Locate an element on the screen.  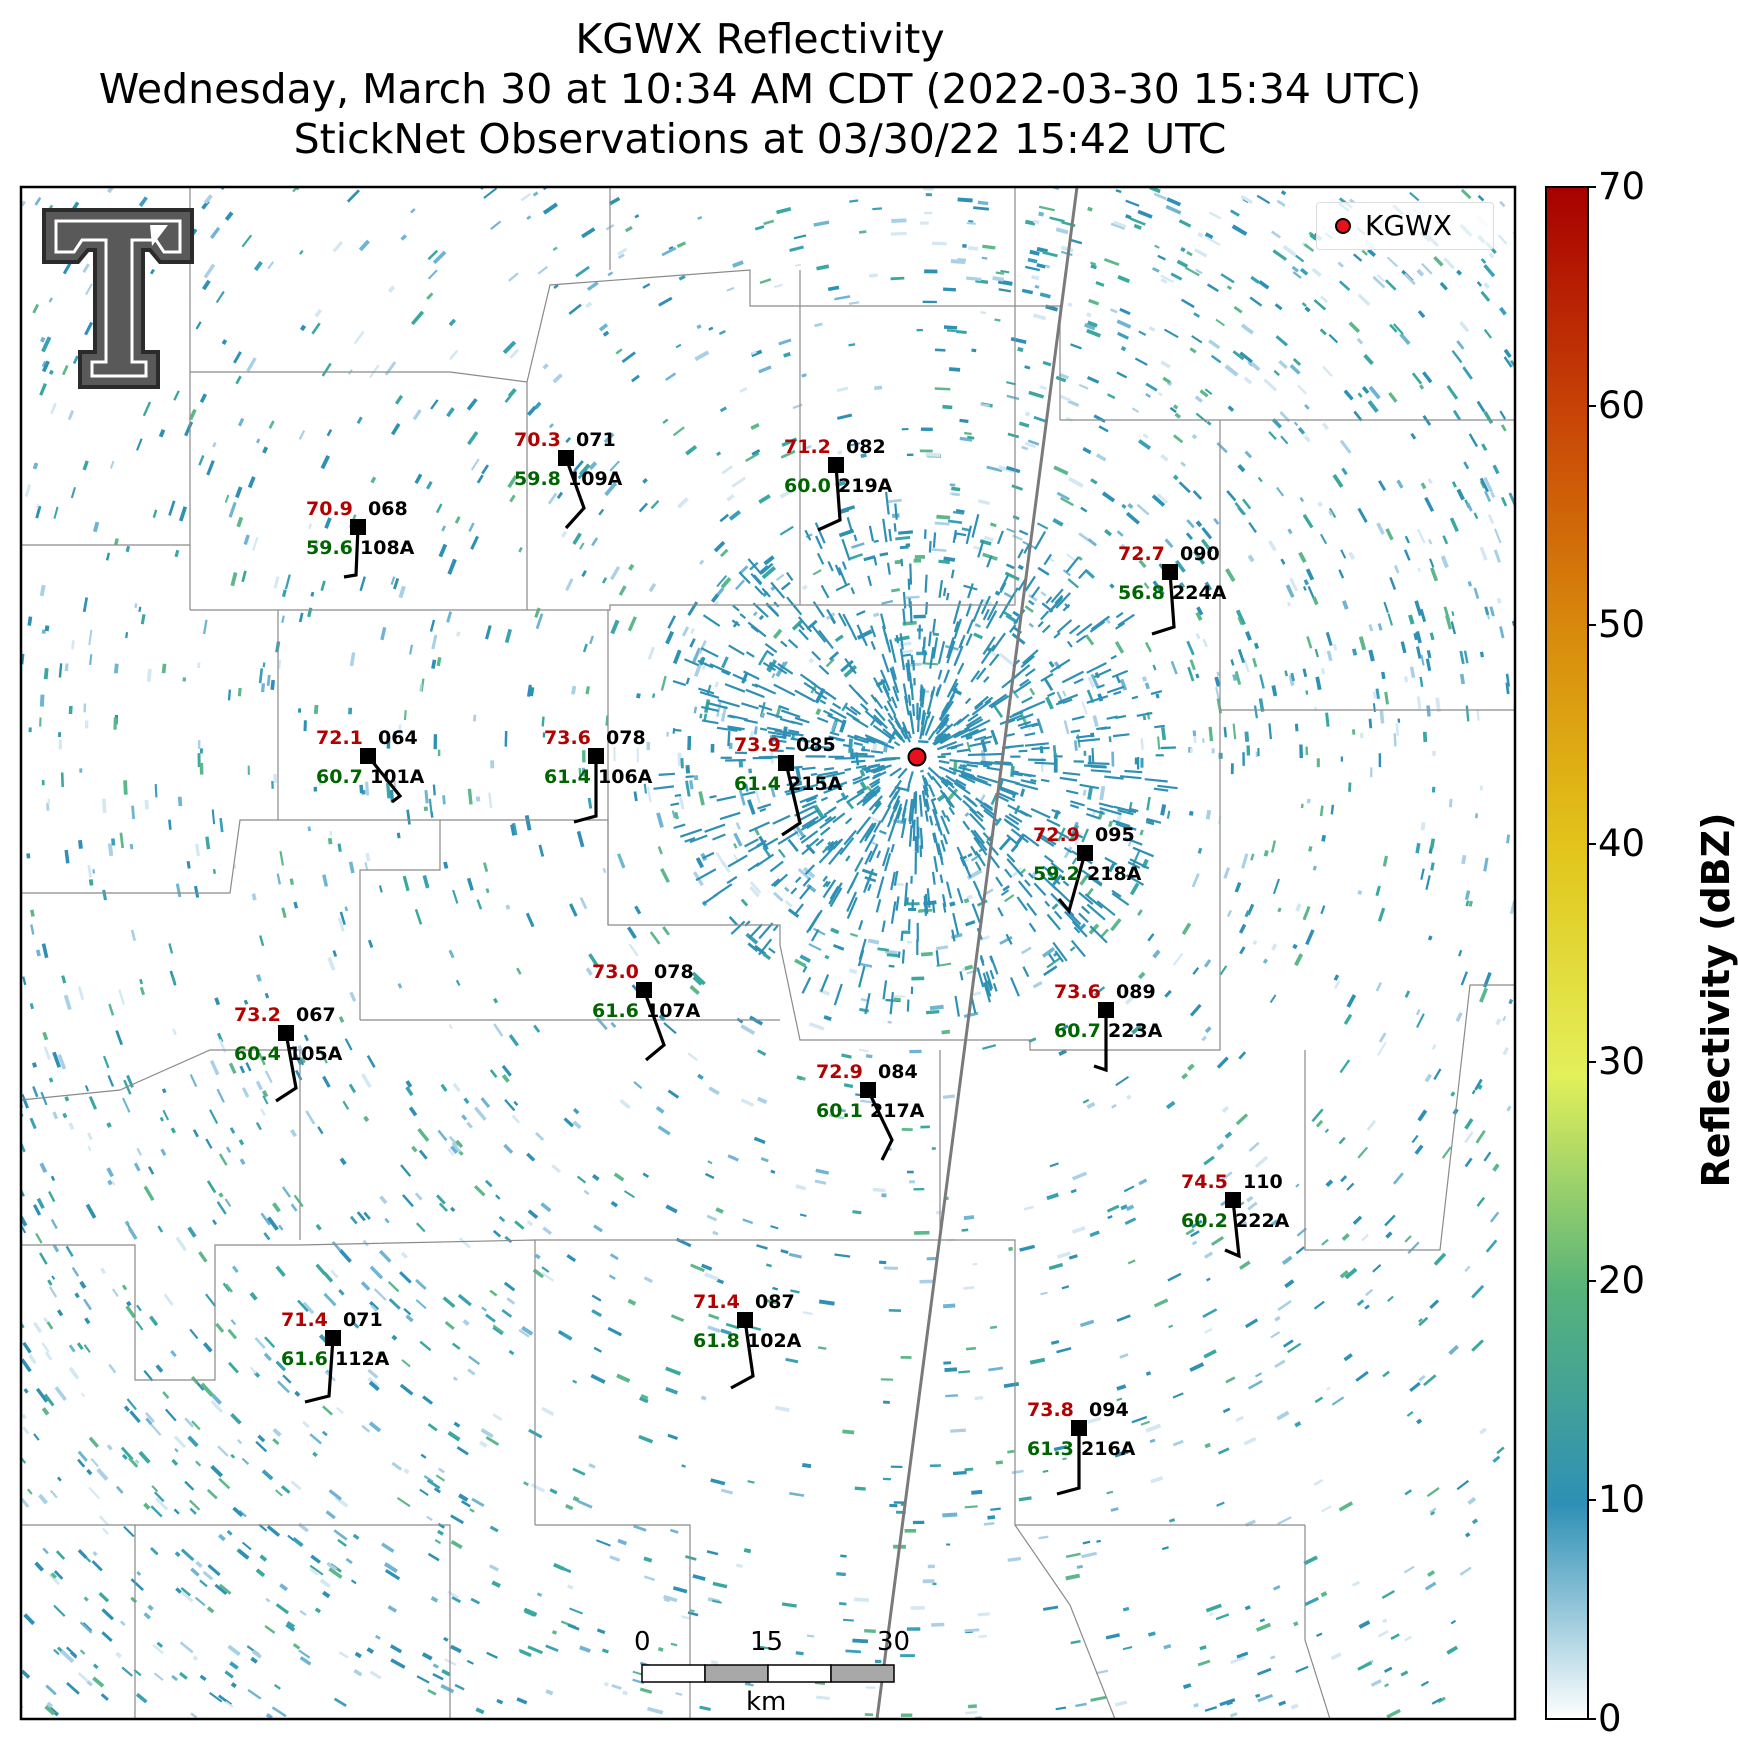
station-dewpoint: 60.2 is located at coordinates (1204, 1221).